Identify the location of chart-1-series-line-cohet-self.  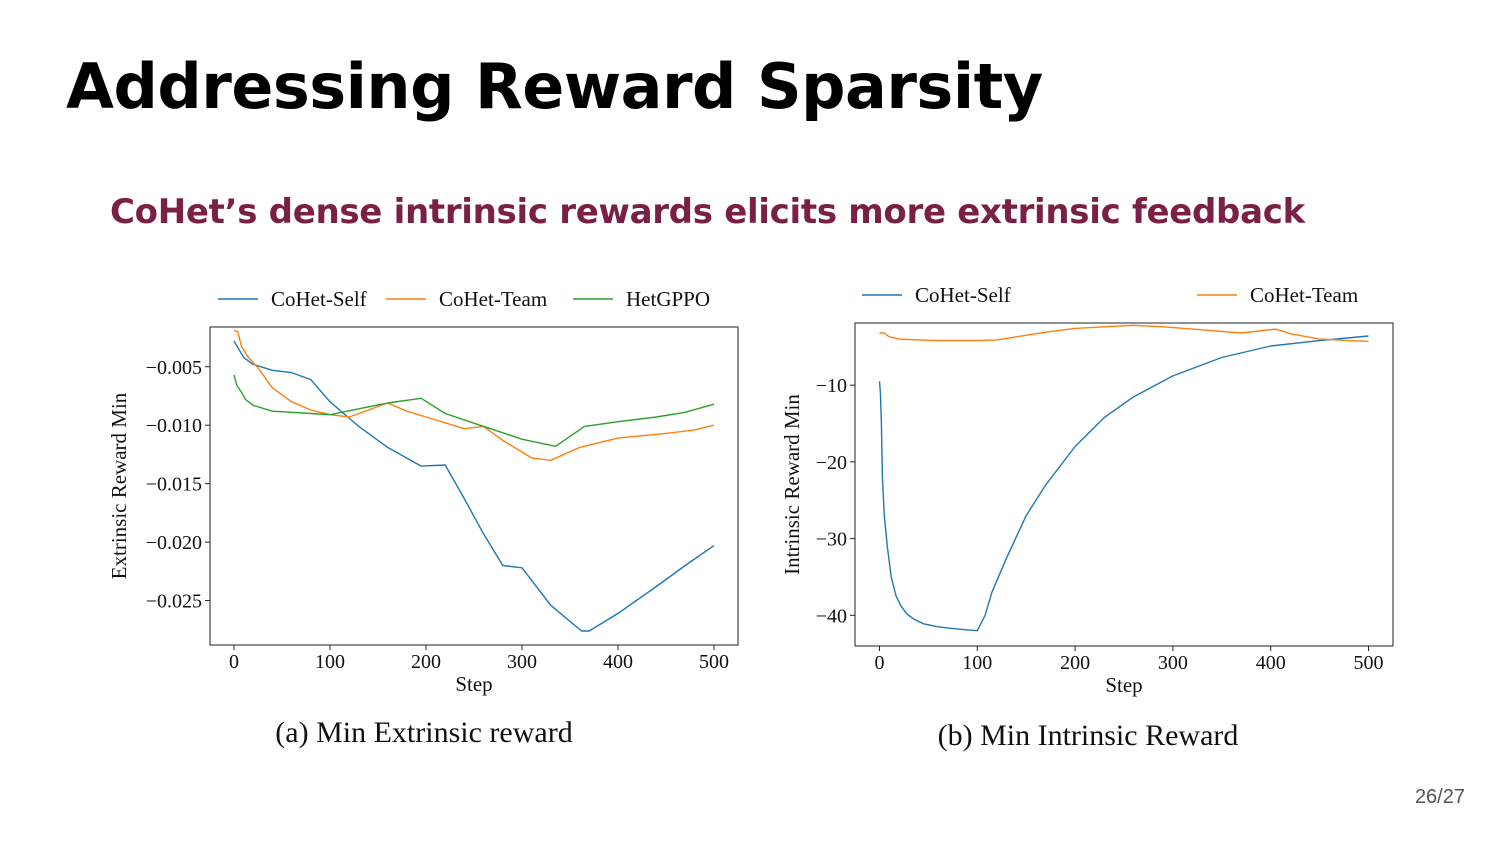
(1123, 483).